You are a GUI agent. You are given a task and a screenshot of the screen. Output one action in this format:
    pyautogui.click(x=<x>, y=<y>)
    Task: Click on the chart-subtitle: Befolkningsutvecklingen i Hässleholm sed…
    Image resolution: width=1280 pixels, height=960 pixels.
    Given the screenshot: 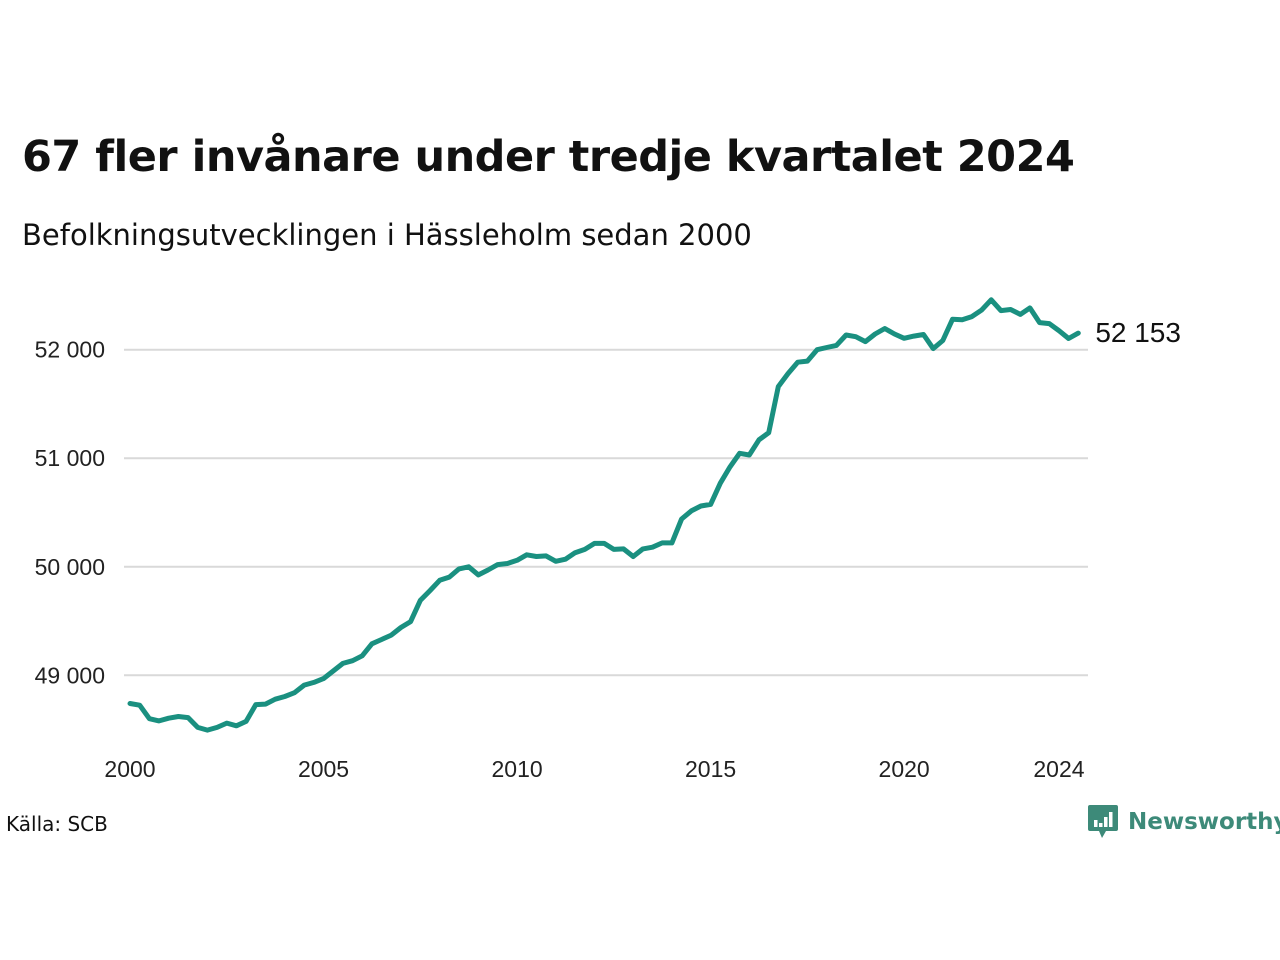 What is the action you would take?
    pyautogui.click(x=387, y=235)
    